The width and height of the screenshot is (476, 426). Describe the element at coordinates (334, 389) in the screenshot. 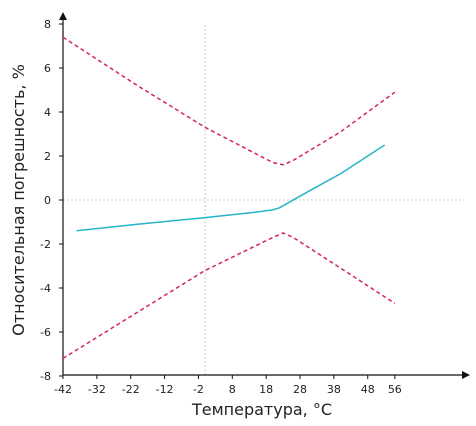

I see `x-tick-label: 38` at that location.